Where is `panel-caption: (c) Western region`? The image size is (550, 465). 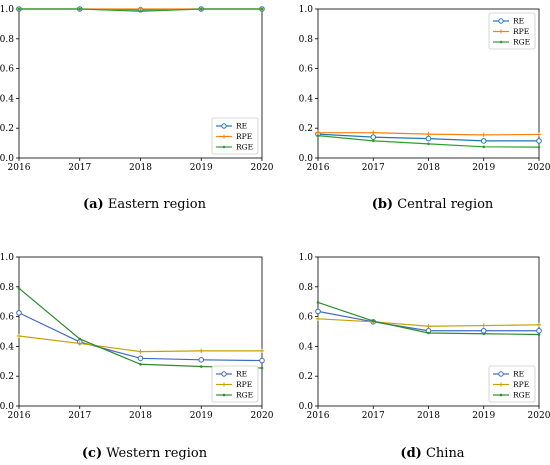
panel-caption: (c) Western region is located at coordinates (145, 453).